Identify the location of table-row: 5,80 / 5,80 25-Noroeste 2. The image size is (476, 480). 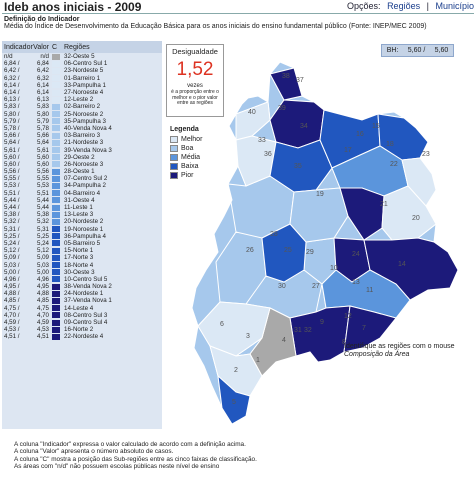
(82, 114).